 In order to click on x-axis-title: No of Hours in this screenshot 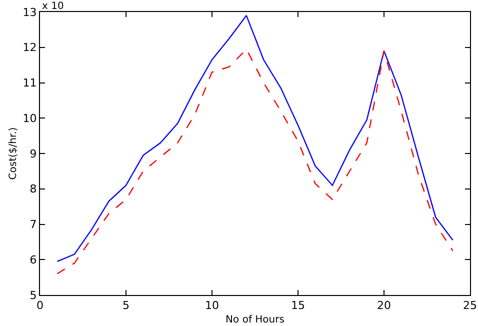, I will do `click(255, 320)`.